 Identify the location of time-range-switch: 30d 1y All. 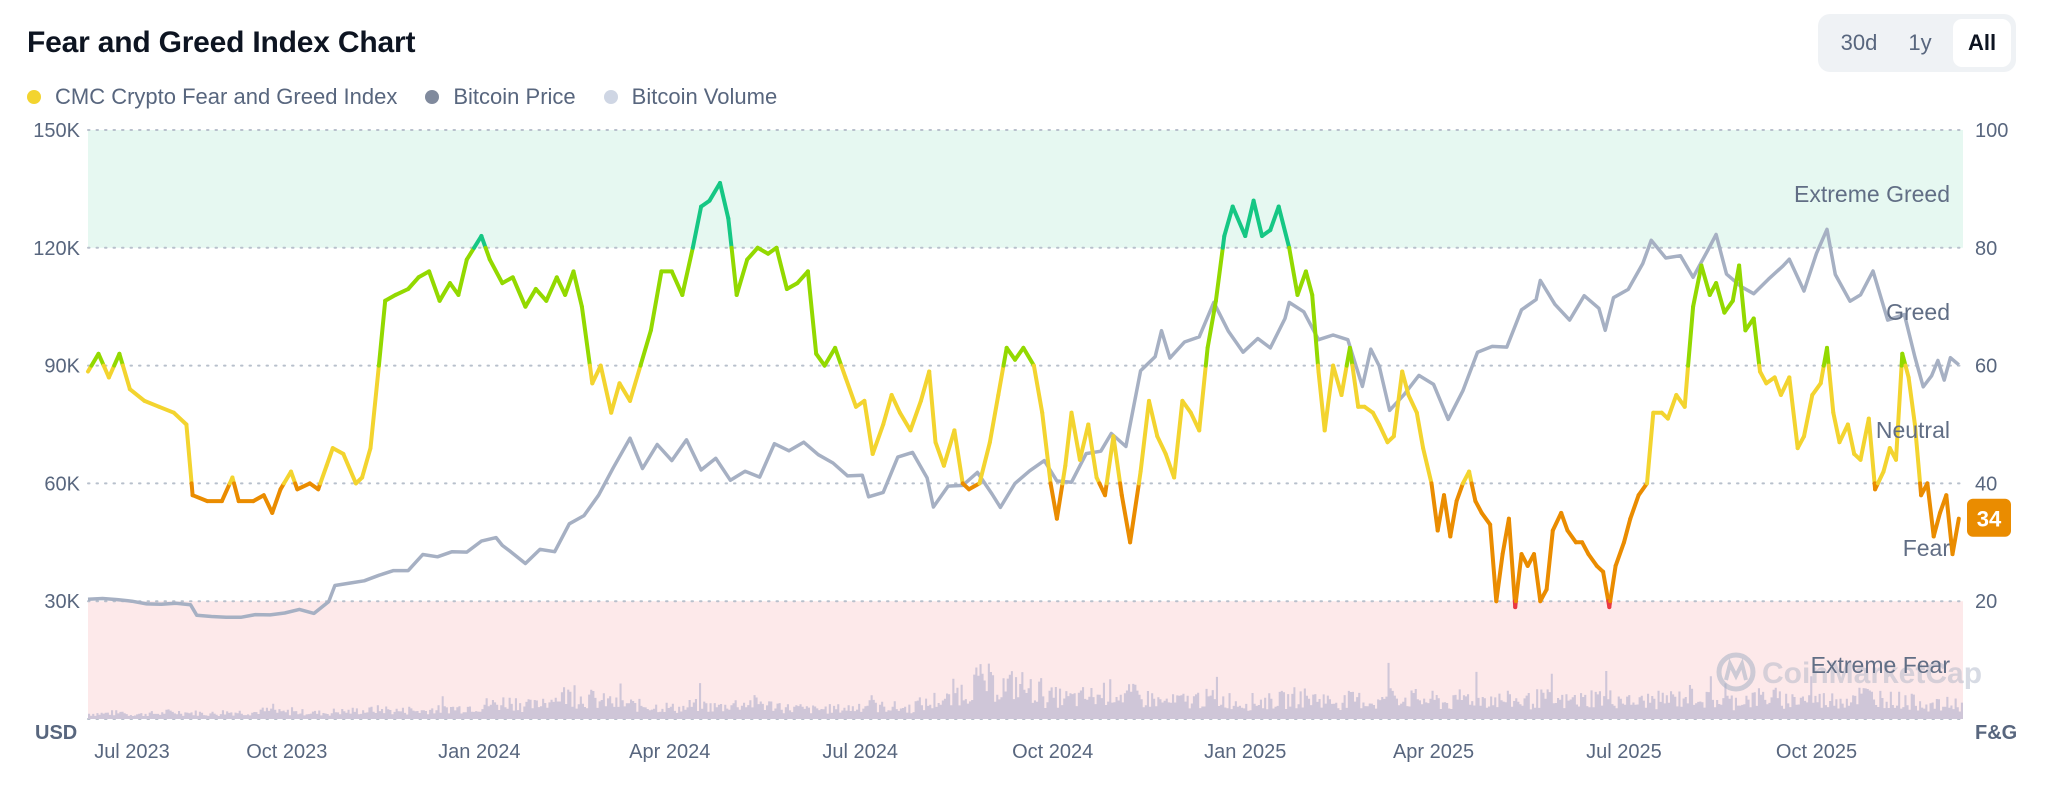
(1917, 43).